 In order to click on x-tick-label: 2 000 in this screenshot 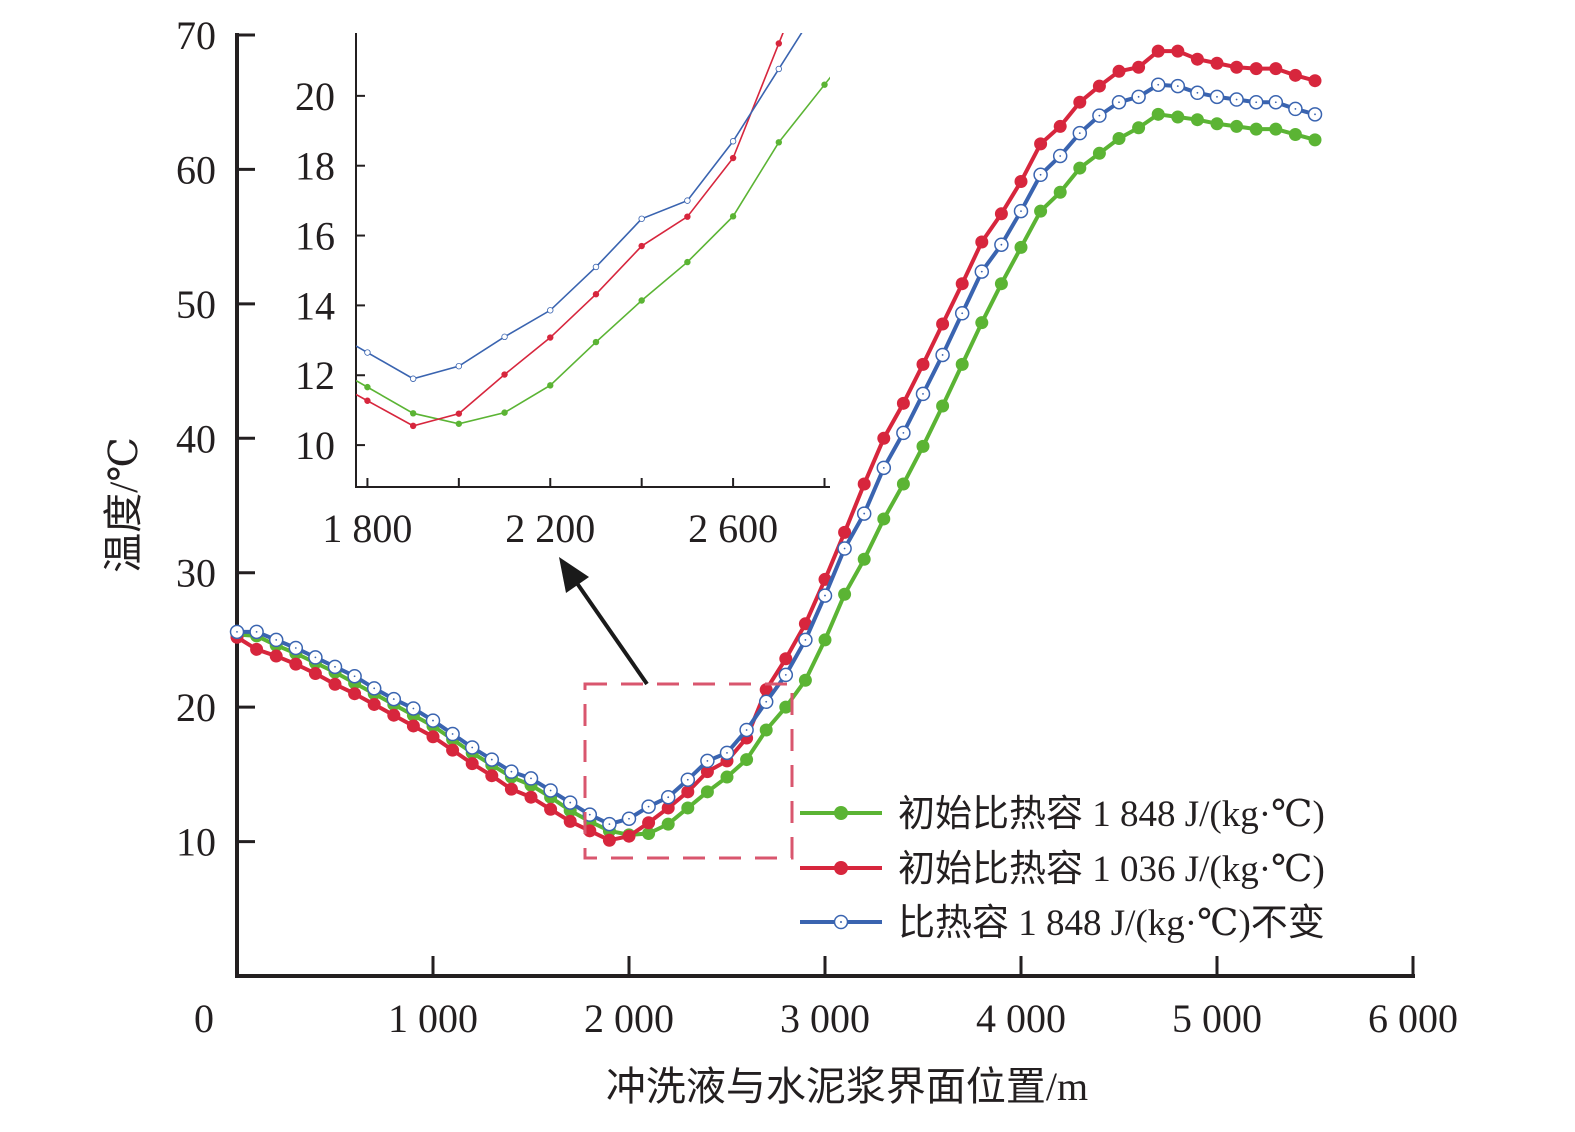, I will do `click(629, 1018)`.